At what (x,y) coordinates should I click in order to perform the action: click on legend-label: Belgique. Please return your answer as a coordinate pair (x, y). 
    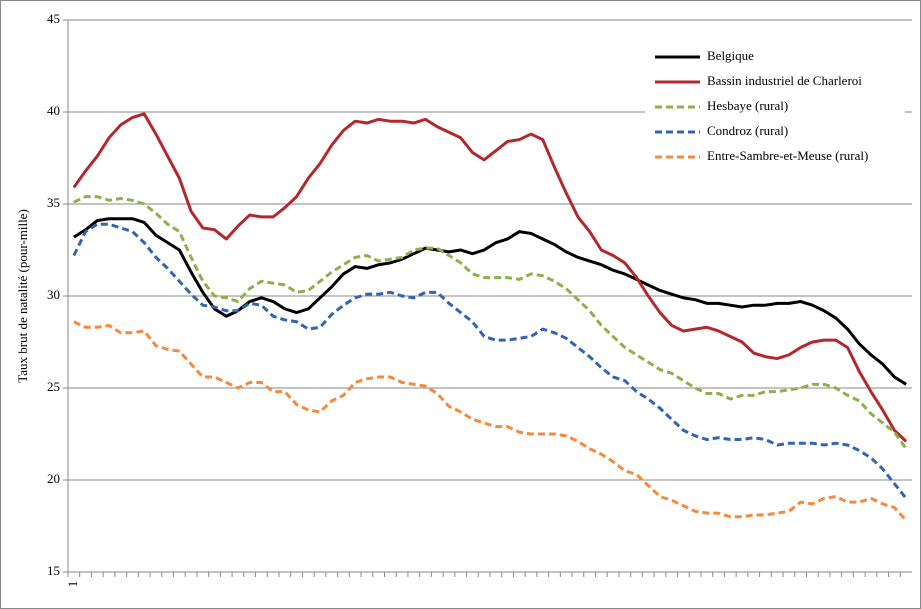
    Looking at the image, I should click on (730, 55).